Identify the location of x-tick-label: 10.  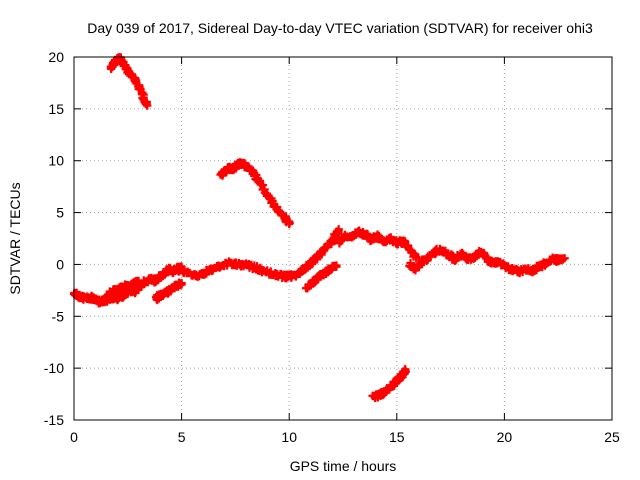
(289, 437).